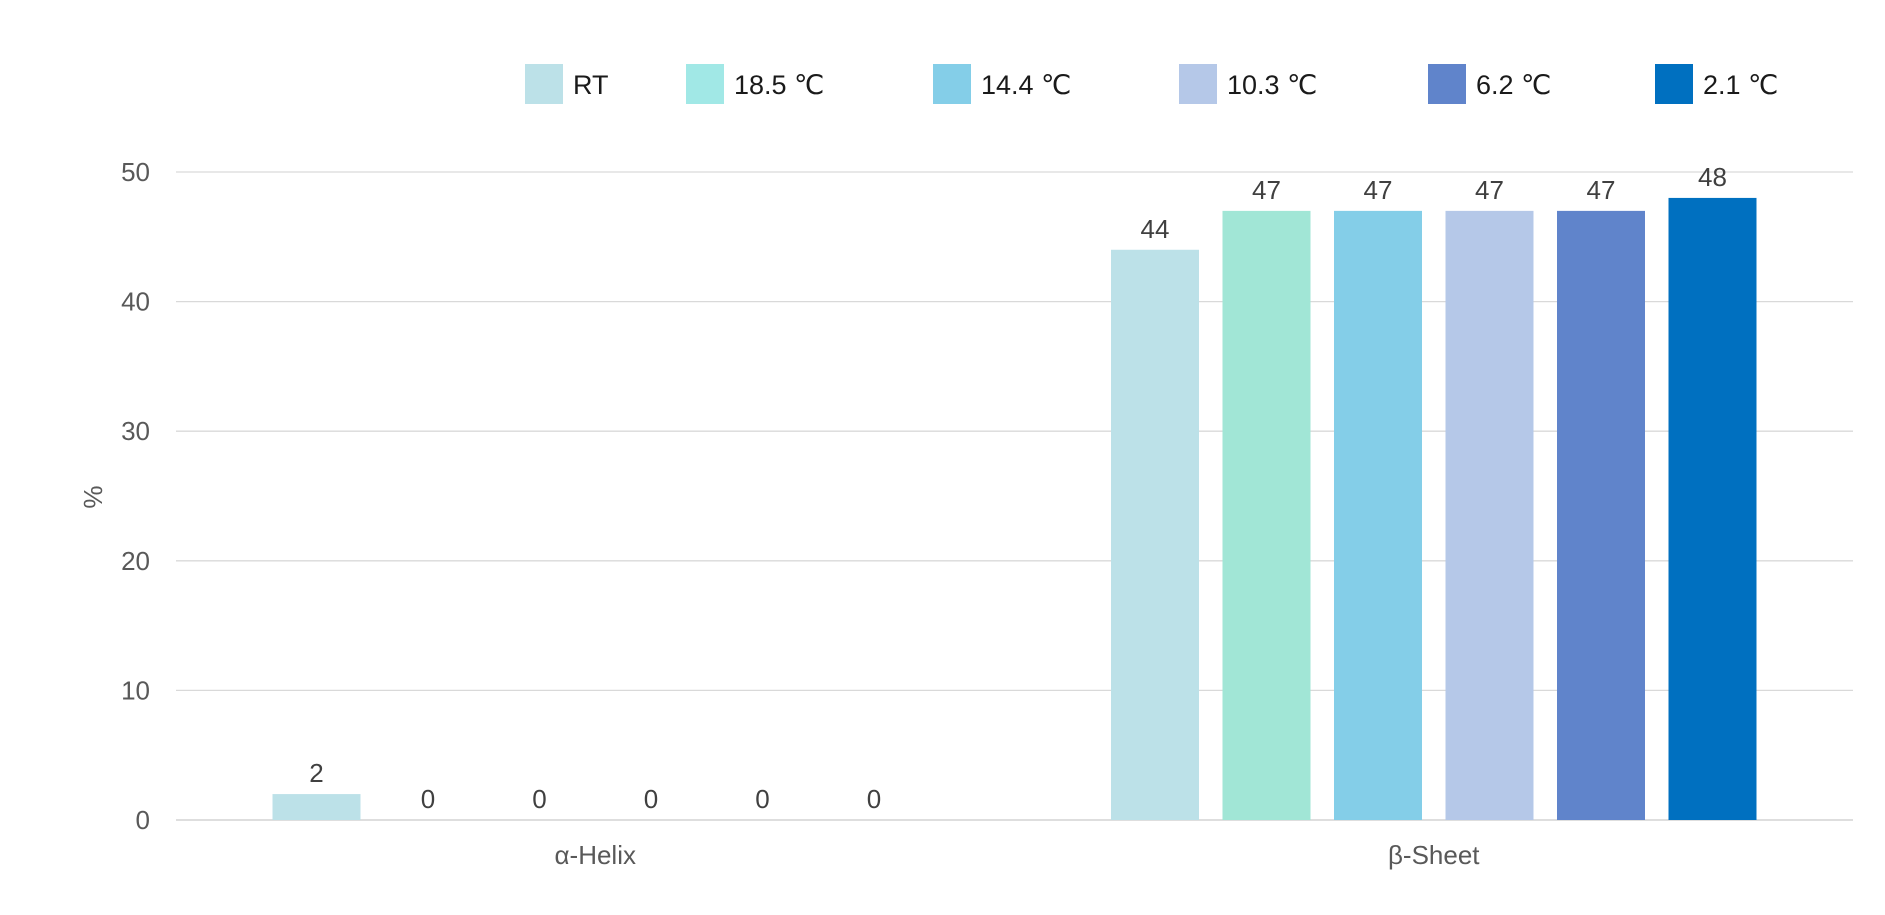  I want to click on y-tick-label: 20, so click(135, 561).